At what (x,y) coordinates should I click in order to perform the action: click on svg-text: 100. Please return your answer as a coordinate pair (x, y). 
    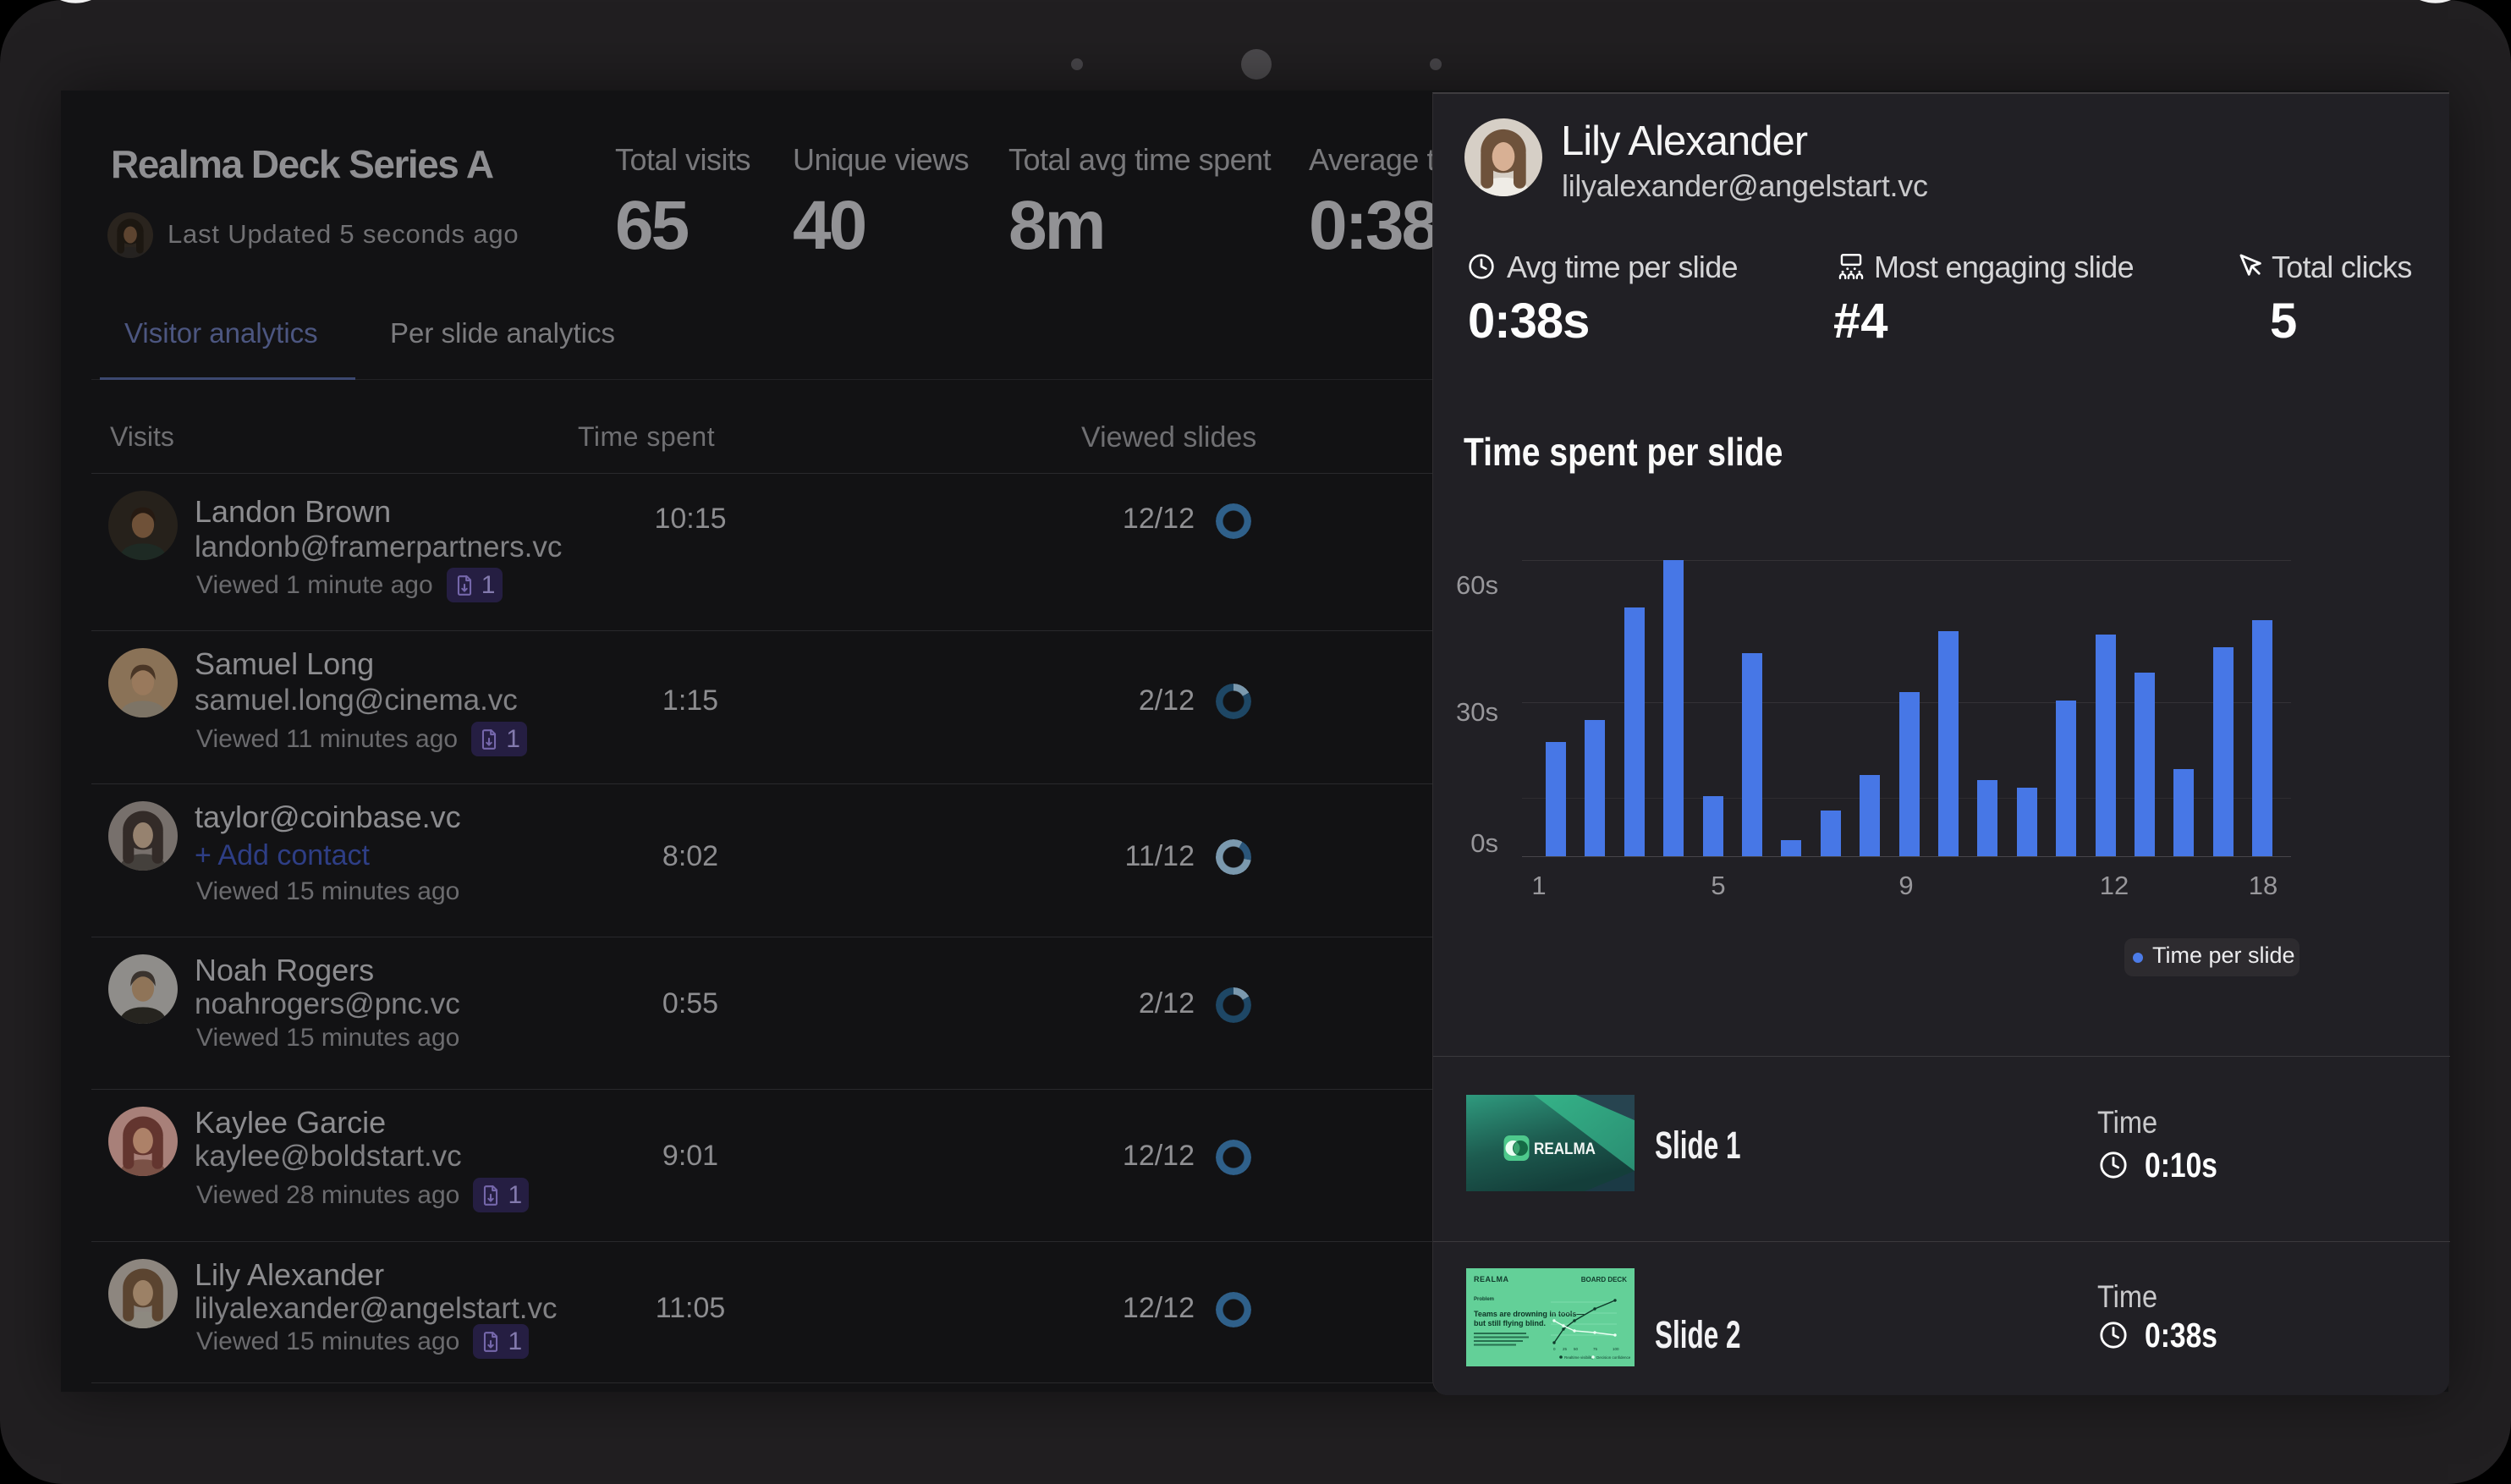
    Looking at the image, I should click on (1616, 1349).